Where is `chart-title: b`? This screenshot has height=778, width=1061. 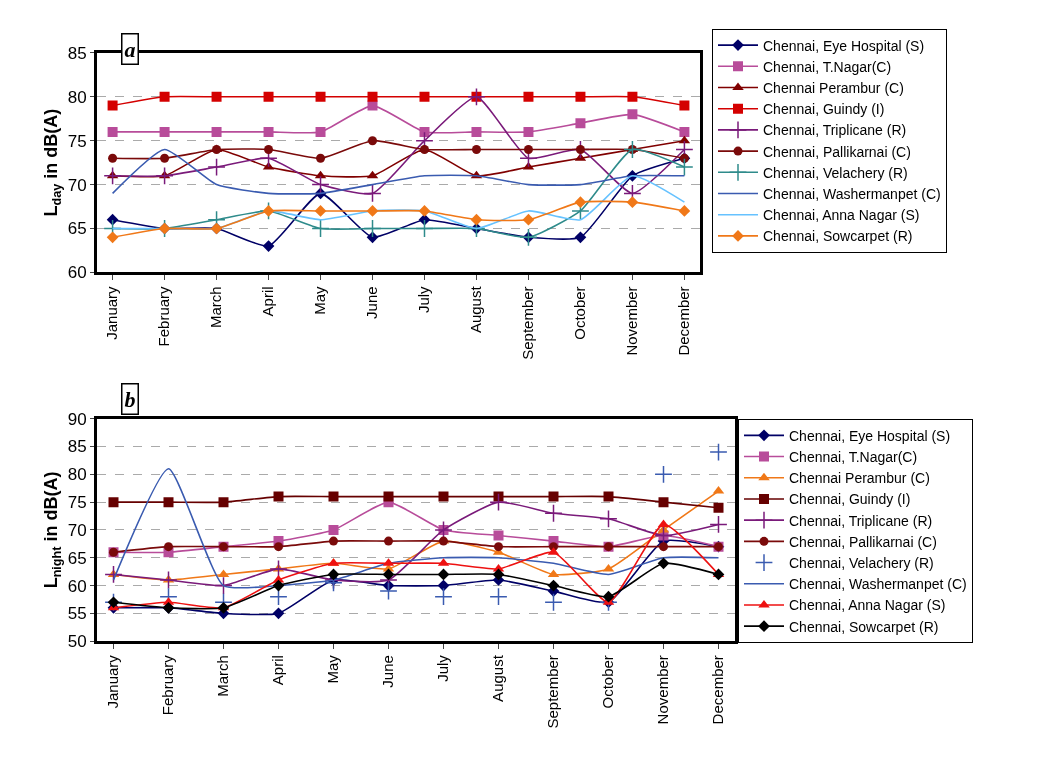 chart-title: b is located at coordinates (130, 399).